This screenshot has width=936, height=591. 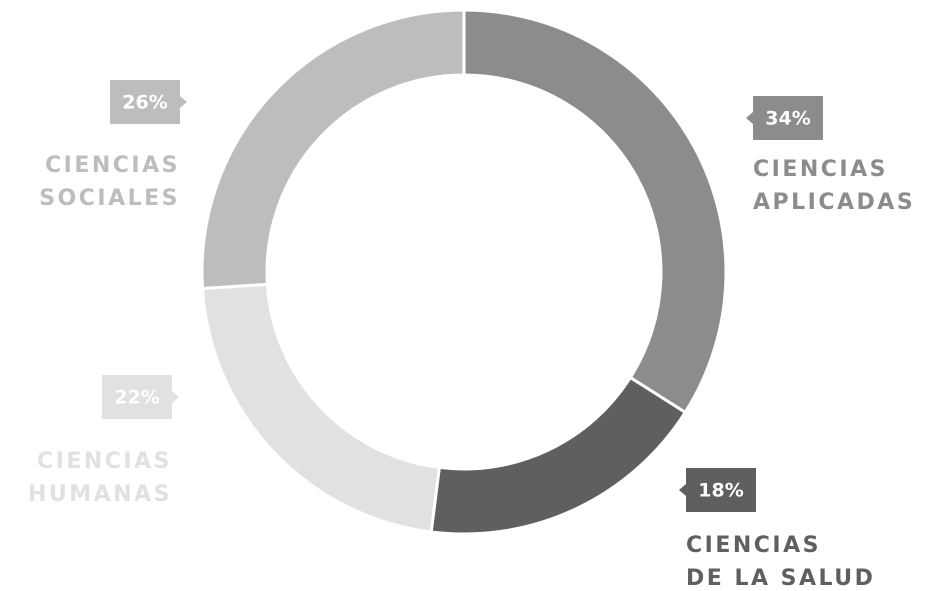 I want to click on category-label: APLICADAS, so click(x=834, y=202).